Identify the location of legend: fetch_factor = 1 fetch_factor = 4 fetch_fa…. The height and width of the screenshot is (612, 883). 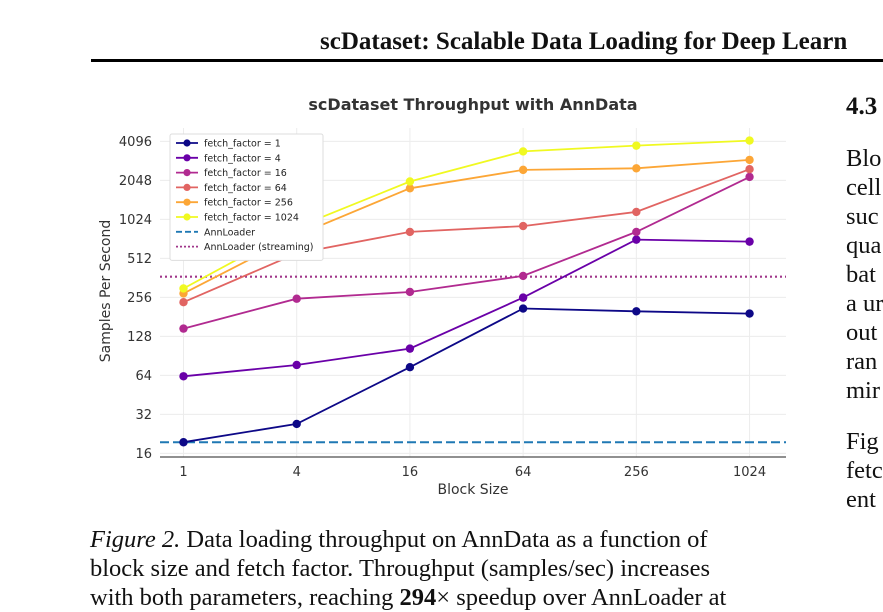
(246, 197).